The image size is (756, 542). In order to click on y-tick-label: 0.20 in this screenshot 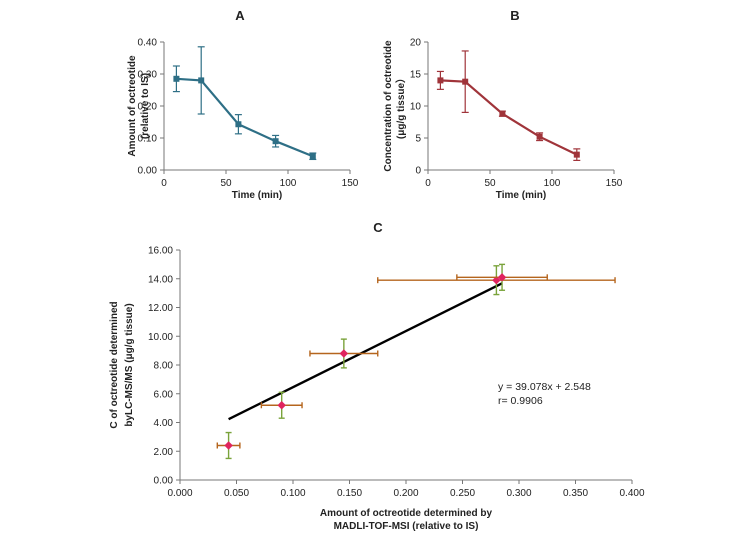, I will do `click(148, 107)`.